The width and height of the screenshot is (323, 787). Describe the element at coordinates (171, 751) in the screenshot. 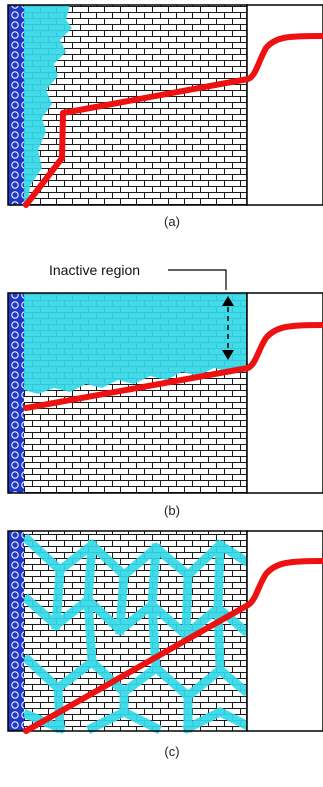

I see `caption-c: (c)` at that location.